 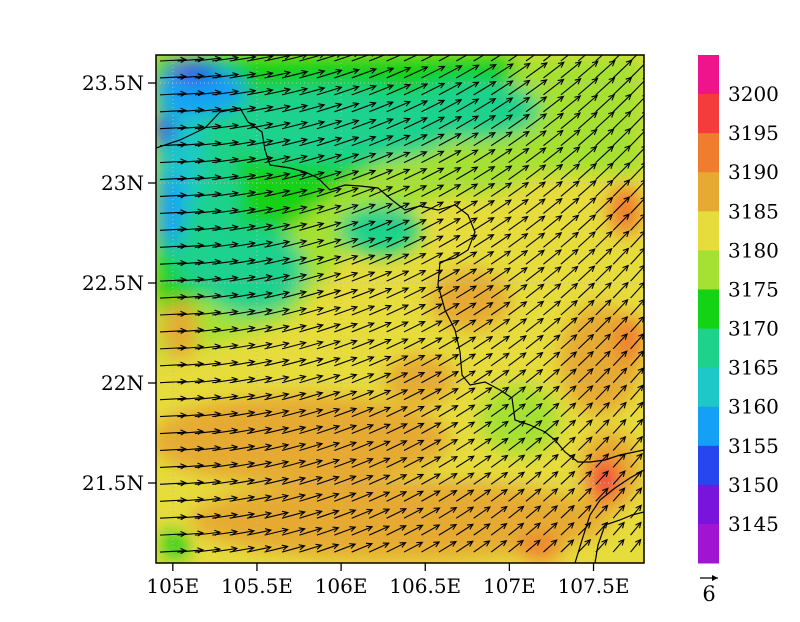 I want to click on colorbar-label: 3195, so click(x=753, y=133).